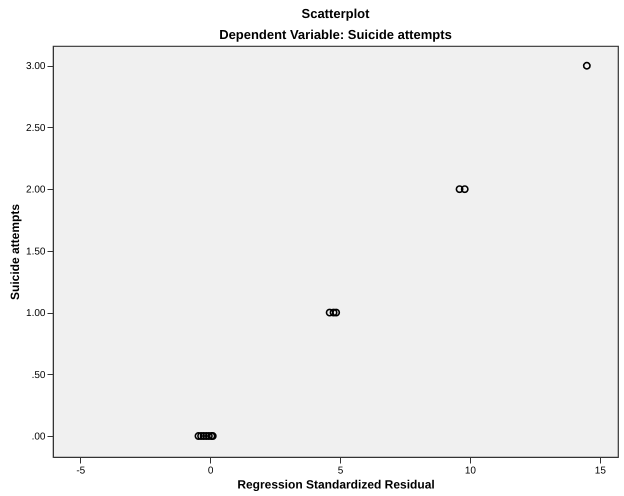 The image size is (624, 496). Describe the element at coordinates (36, 128) in the screenshot. I see `y-tick-label: 2.50` at that location.